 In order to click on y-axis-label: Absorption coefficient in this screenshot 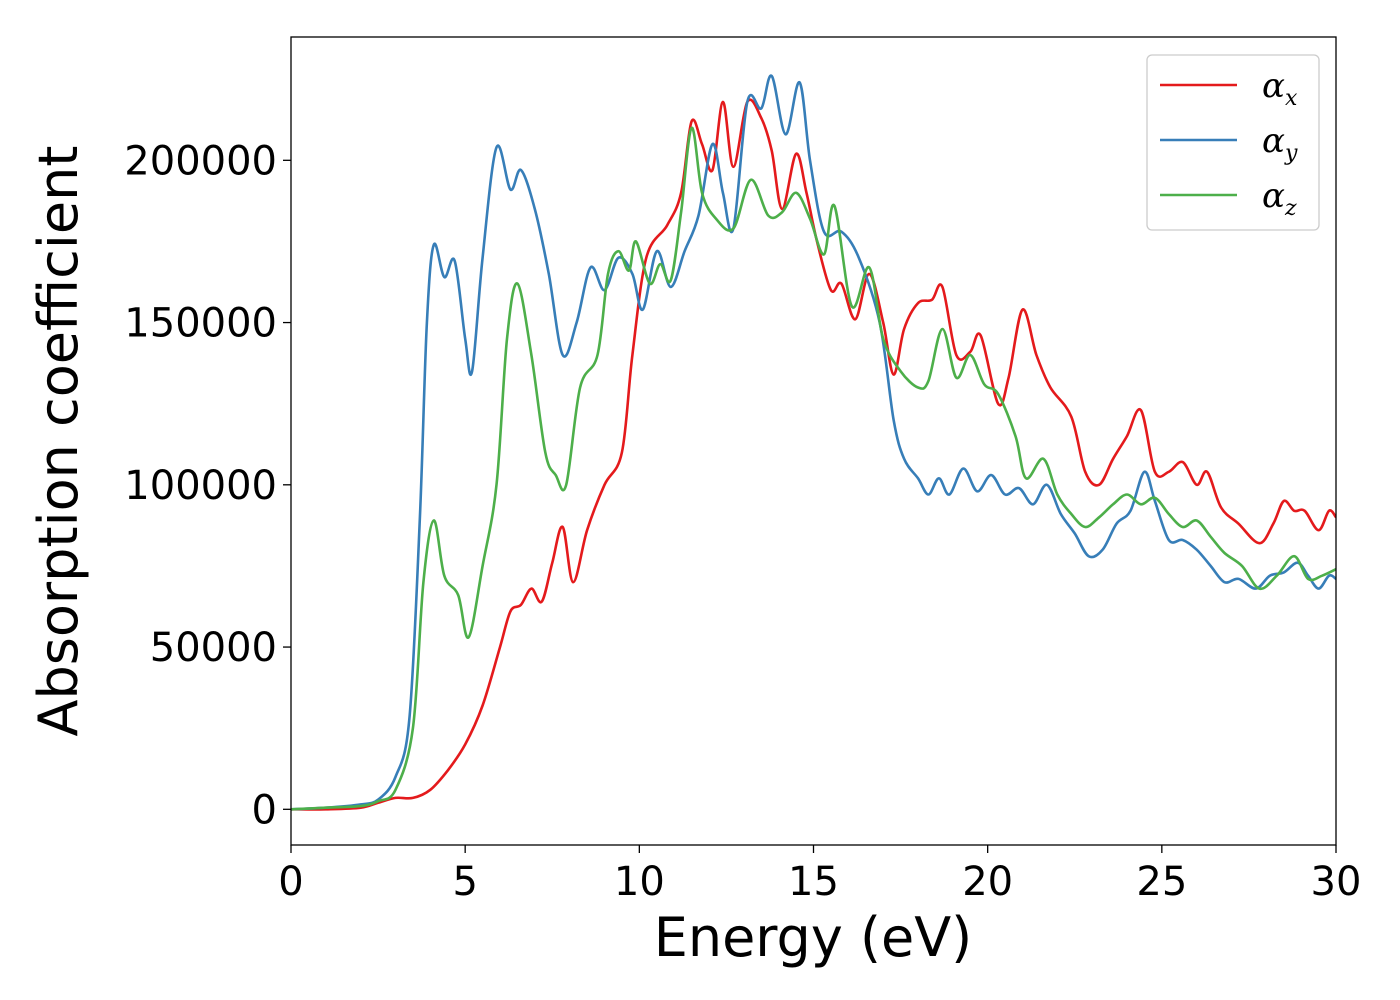, I will do `click(58, 441)`.